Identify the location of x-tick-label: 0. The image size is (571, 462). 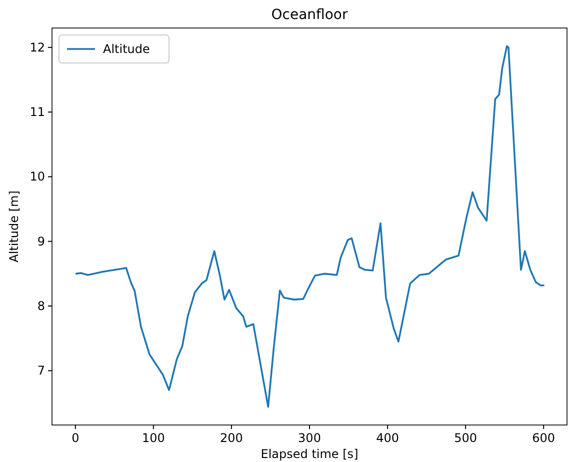
(76, 438).